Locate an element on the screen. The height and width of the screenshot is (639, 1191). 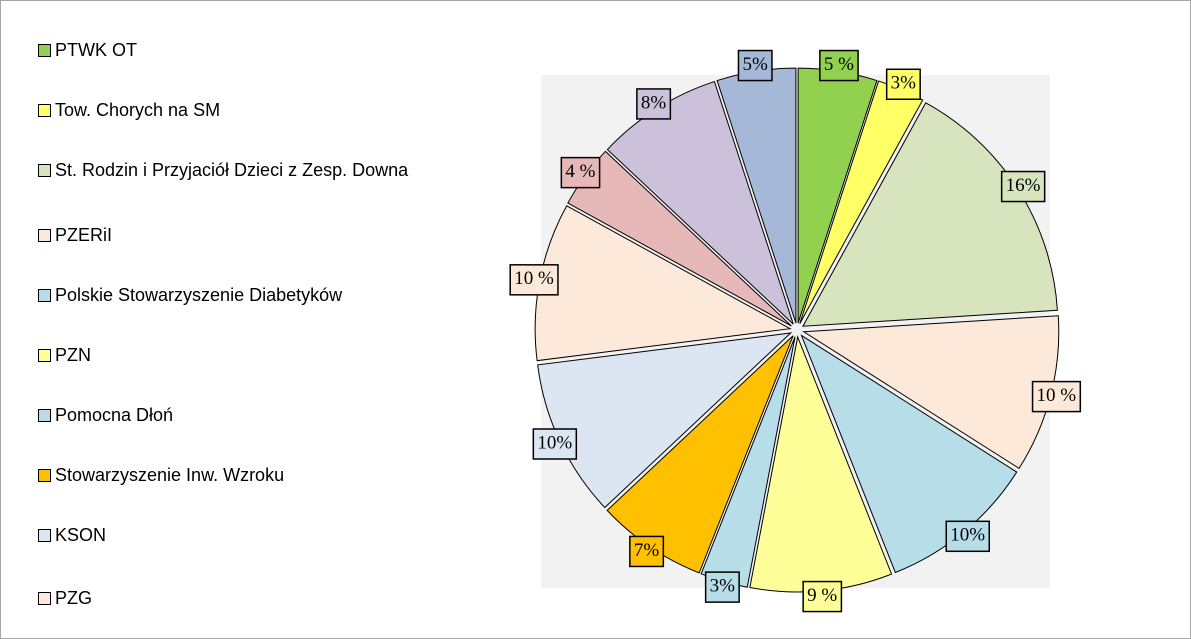
legend-label: PZN is located at coordinates (73, 355).